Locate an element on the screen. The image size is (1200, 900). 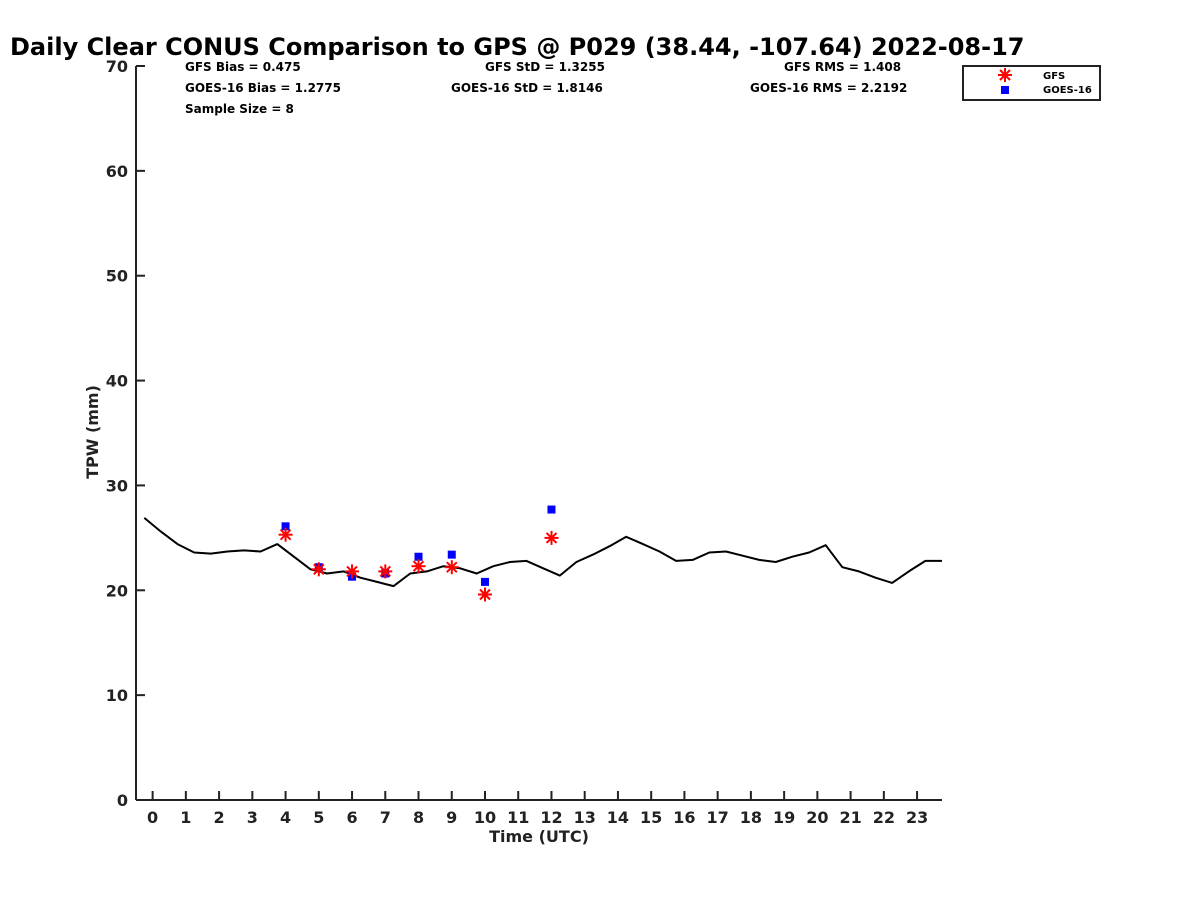
stat-goes-std: GOES-16 StD = 1.8146 is located at coordinates (527, 88).